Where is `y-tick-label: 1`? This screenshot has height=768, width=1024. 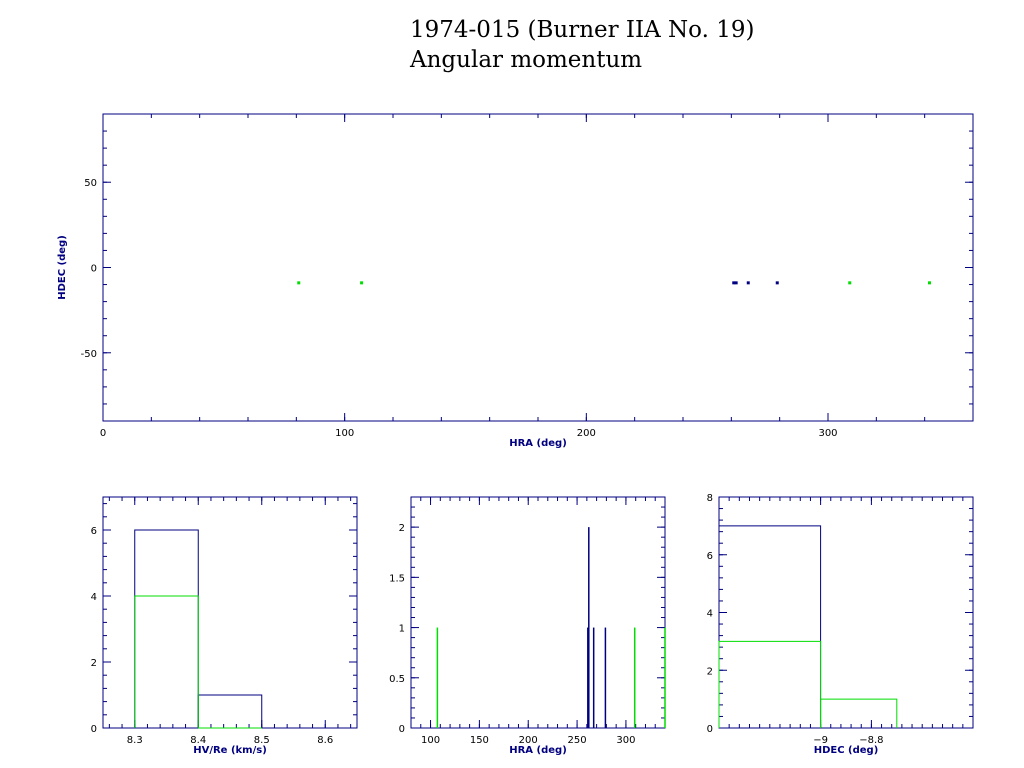 y-tick-label: 1 is located at coordinates (402, 629).